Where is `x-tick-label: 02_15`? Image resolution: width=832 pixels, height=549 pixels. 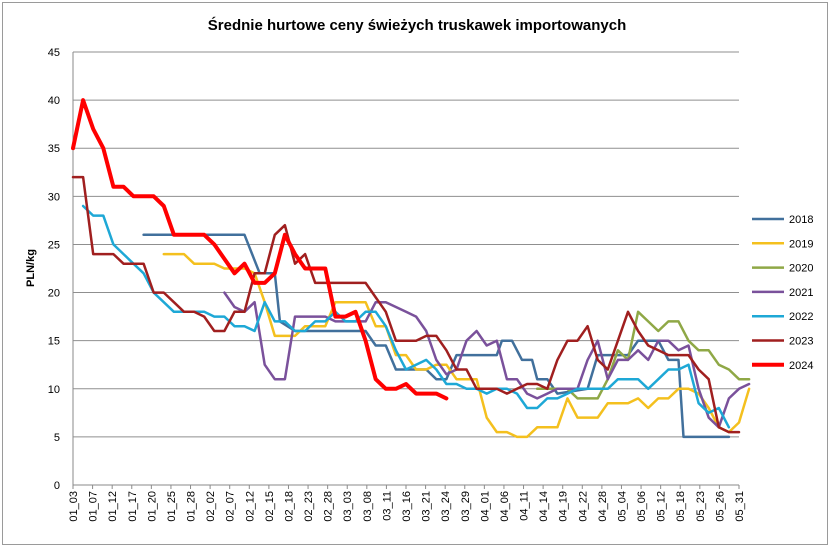 x-tick-label: 02_15 is located at coordinates (270, 506).